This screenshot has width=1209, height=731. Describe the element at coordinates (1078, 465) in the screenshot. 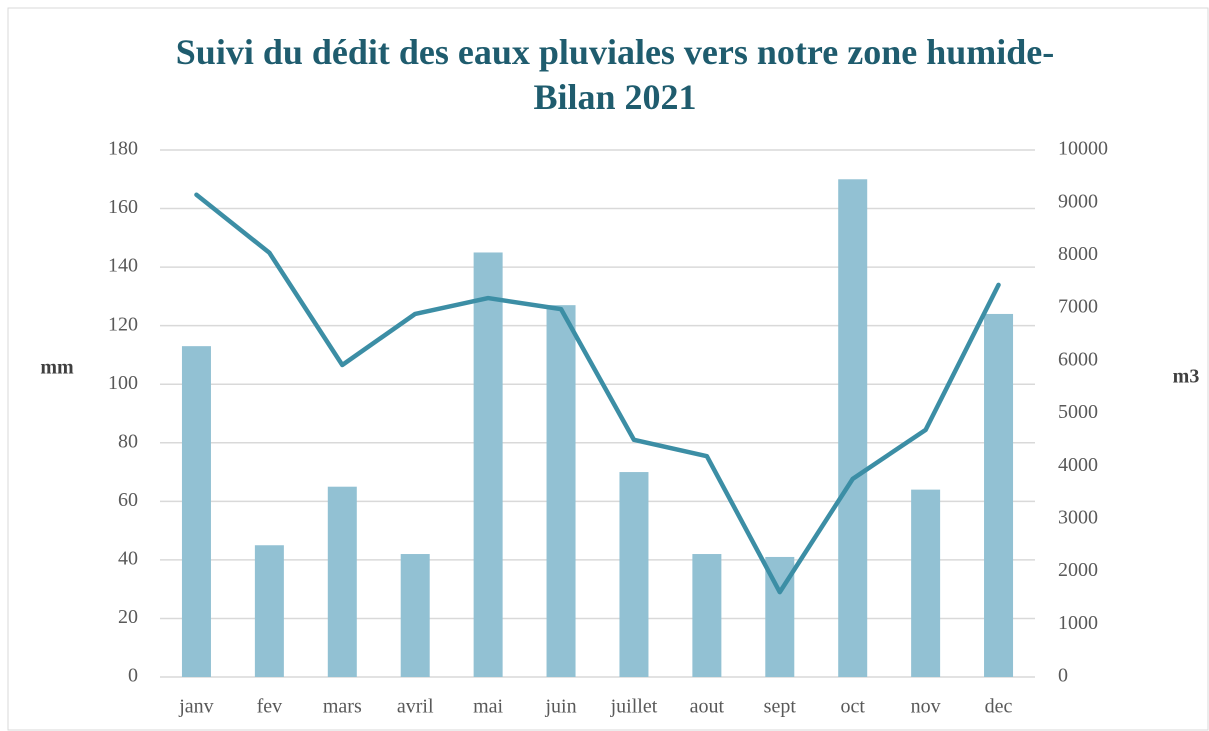

I see `y2-tick-label: 4000` at that location.